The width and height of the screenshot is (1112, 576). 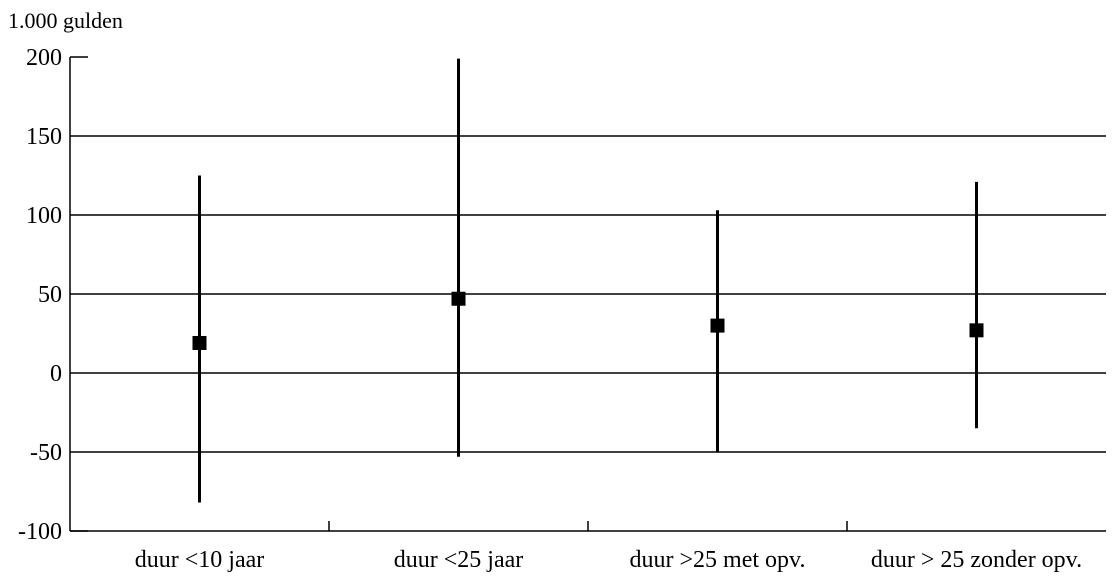 What do you see at coordinates (718, 560) in the screenshot?
I see `x-category-label: duur >25 met opv.` at bounding box center [718, 560].